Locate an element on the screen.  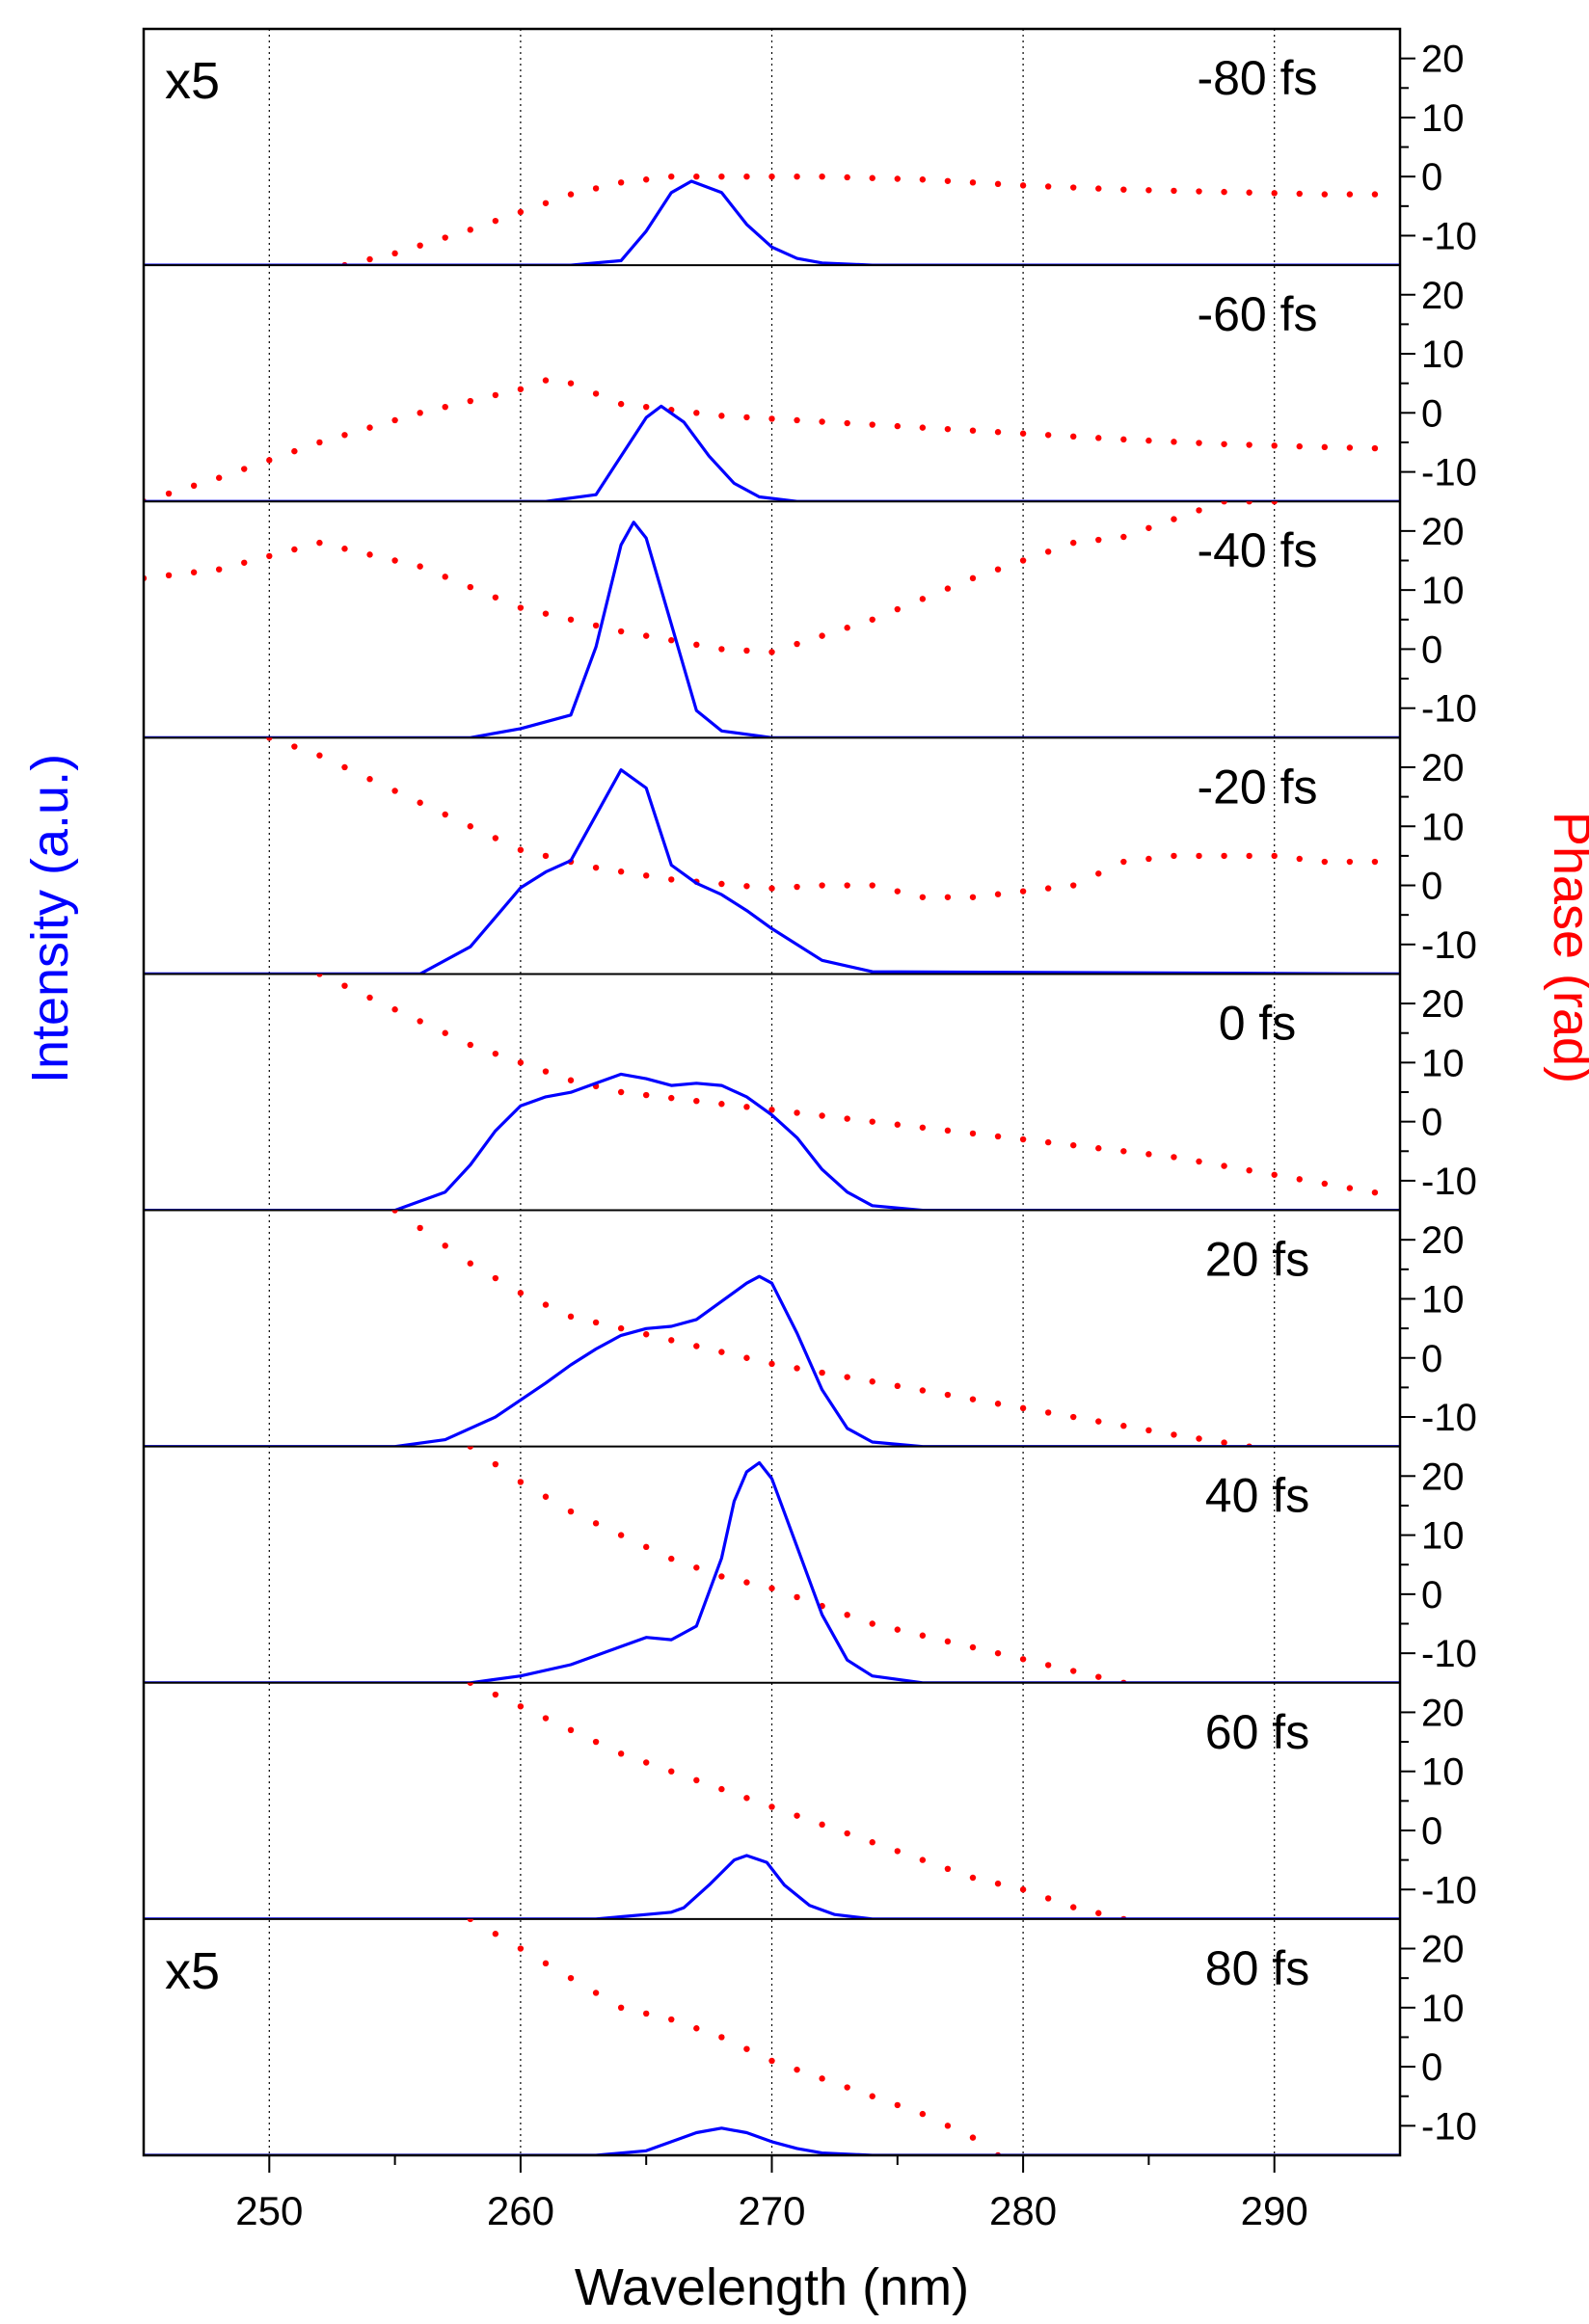
x-axis-label: Wavelength (nm) is located at coordinates (772, 2287).